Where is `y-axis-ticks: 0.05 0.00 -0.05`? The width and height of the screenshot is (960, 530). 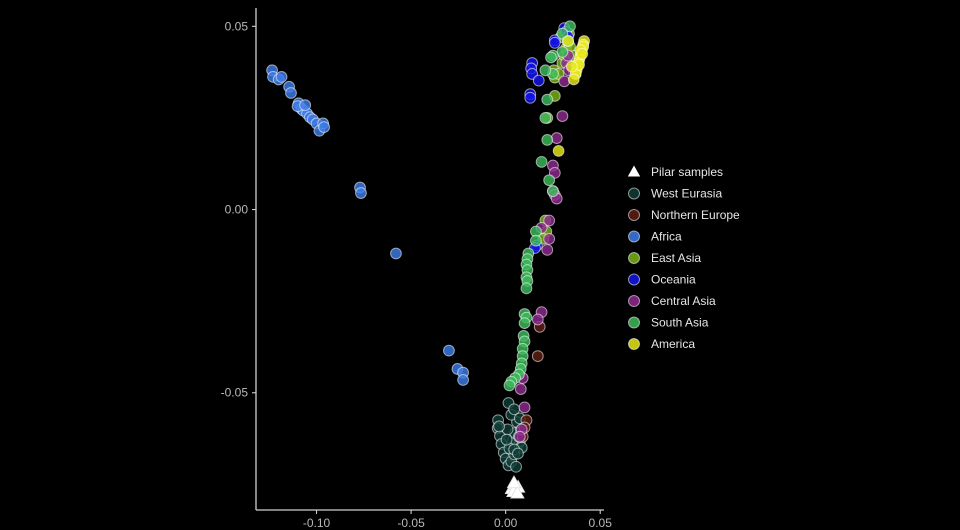
y-axis-ticks: 0.05 0.00 -0.05 is located at coordinates (238, 209).